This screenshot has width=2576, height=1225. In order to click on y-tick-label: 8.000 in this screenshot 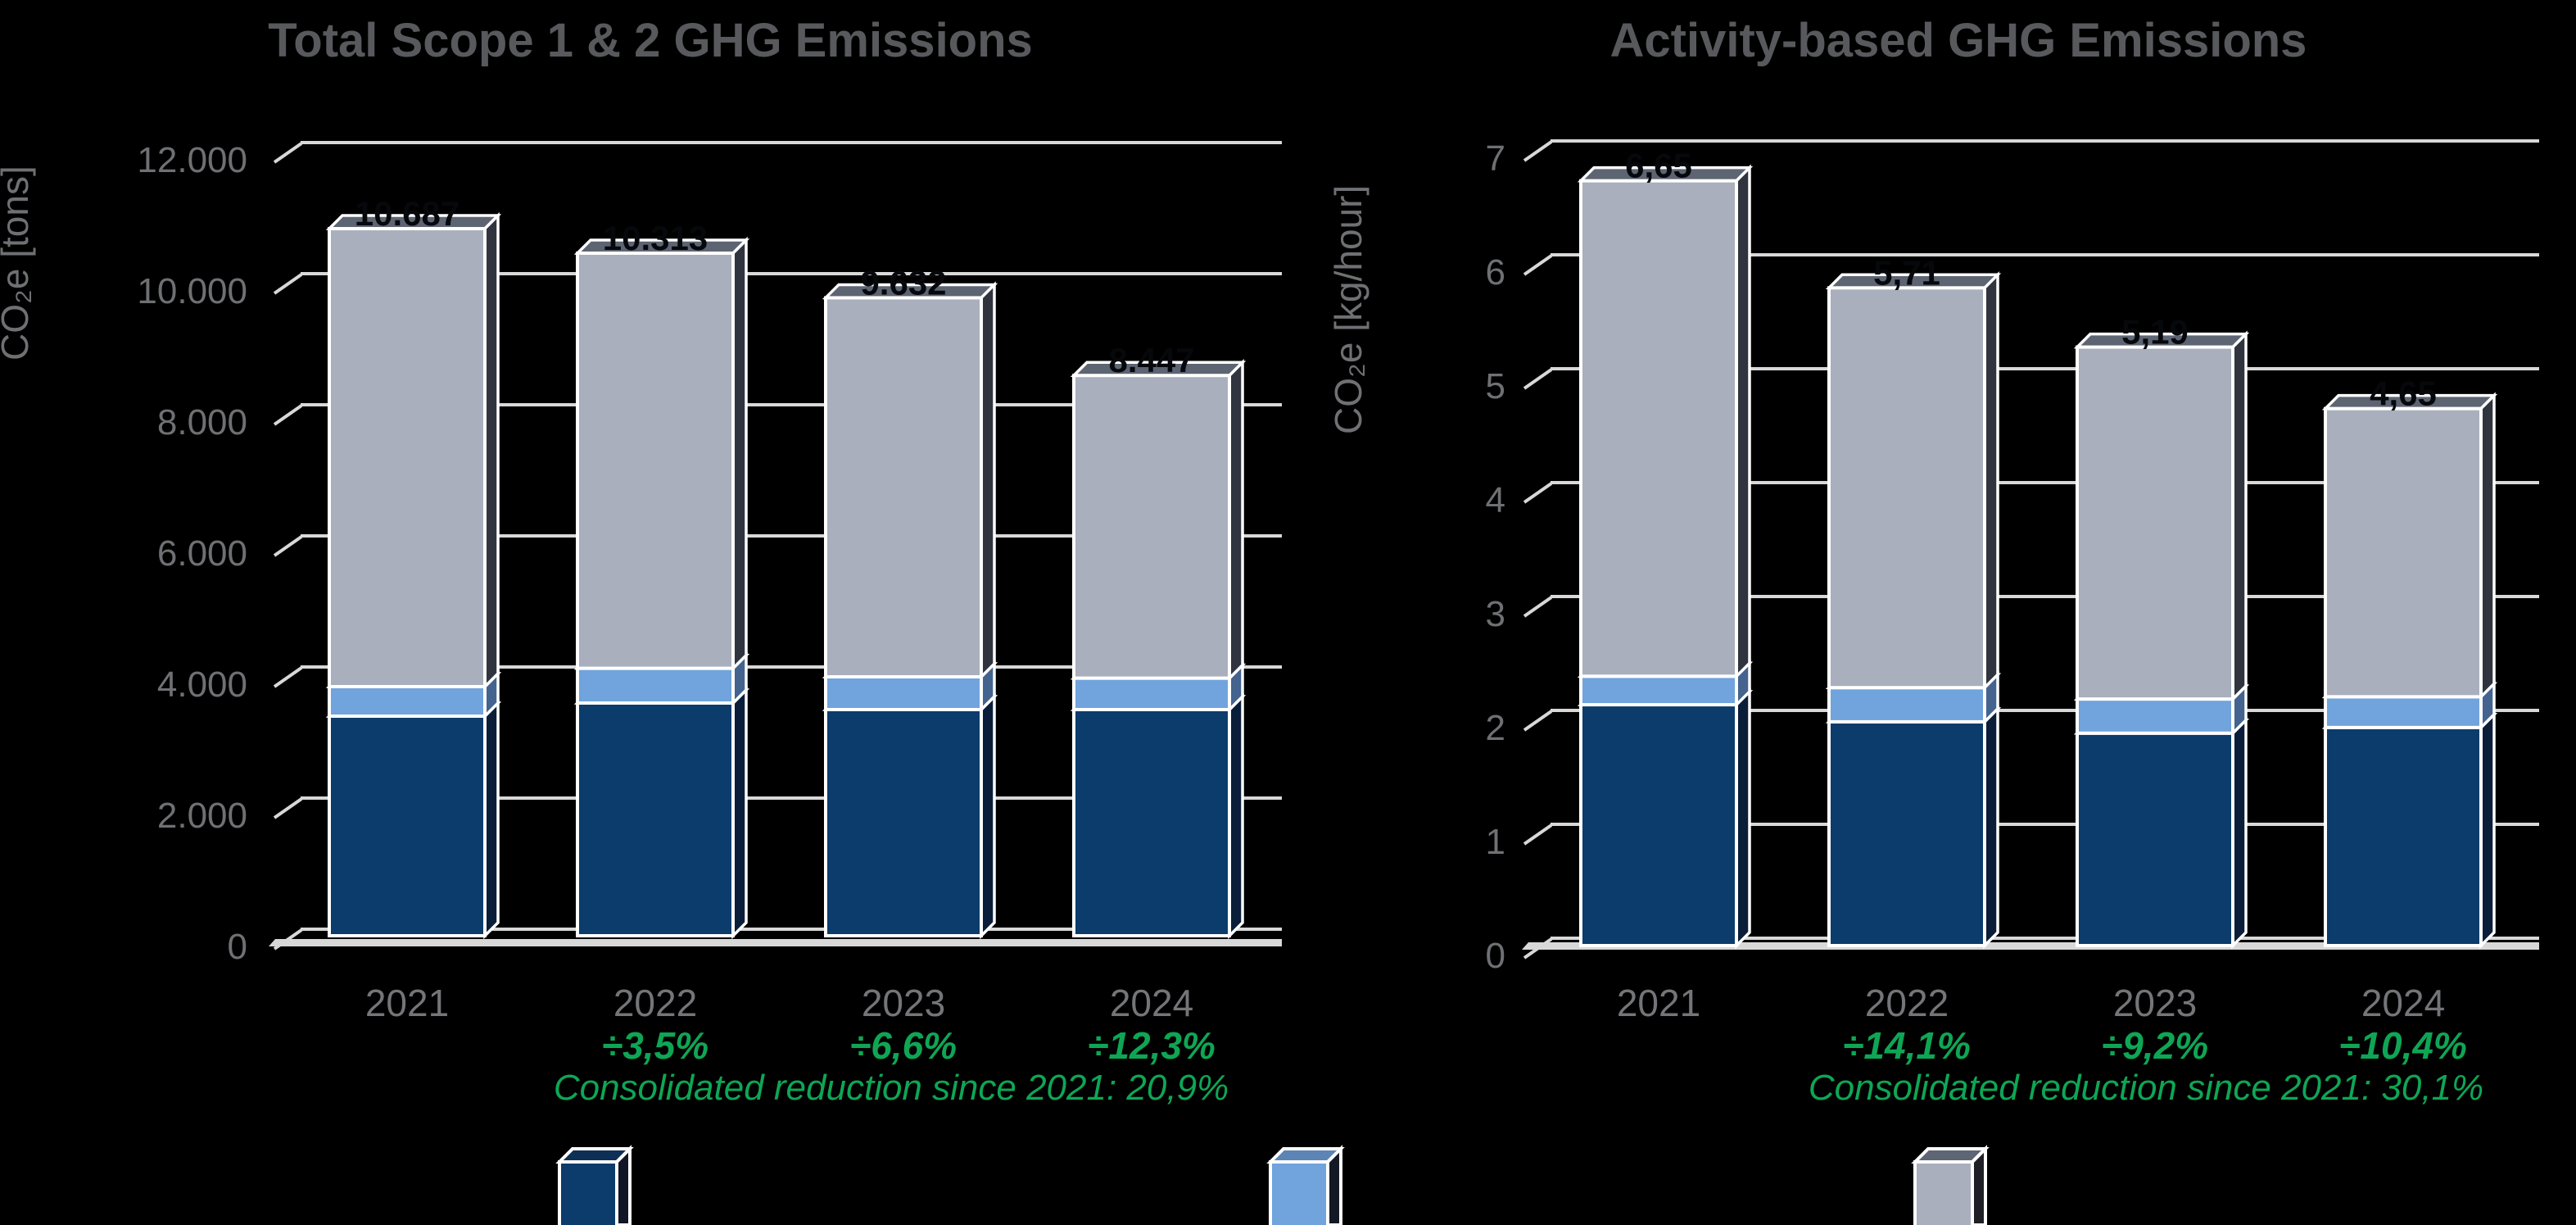, I will do `click(202, 422)`.